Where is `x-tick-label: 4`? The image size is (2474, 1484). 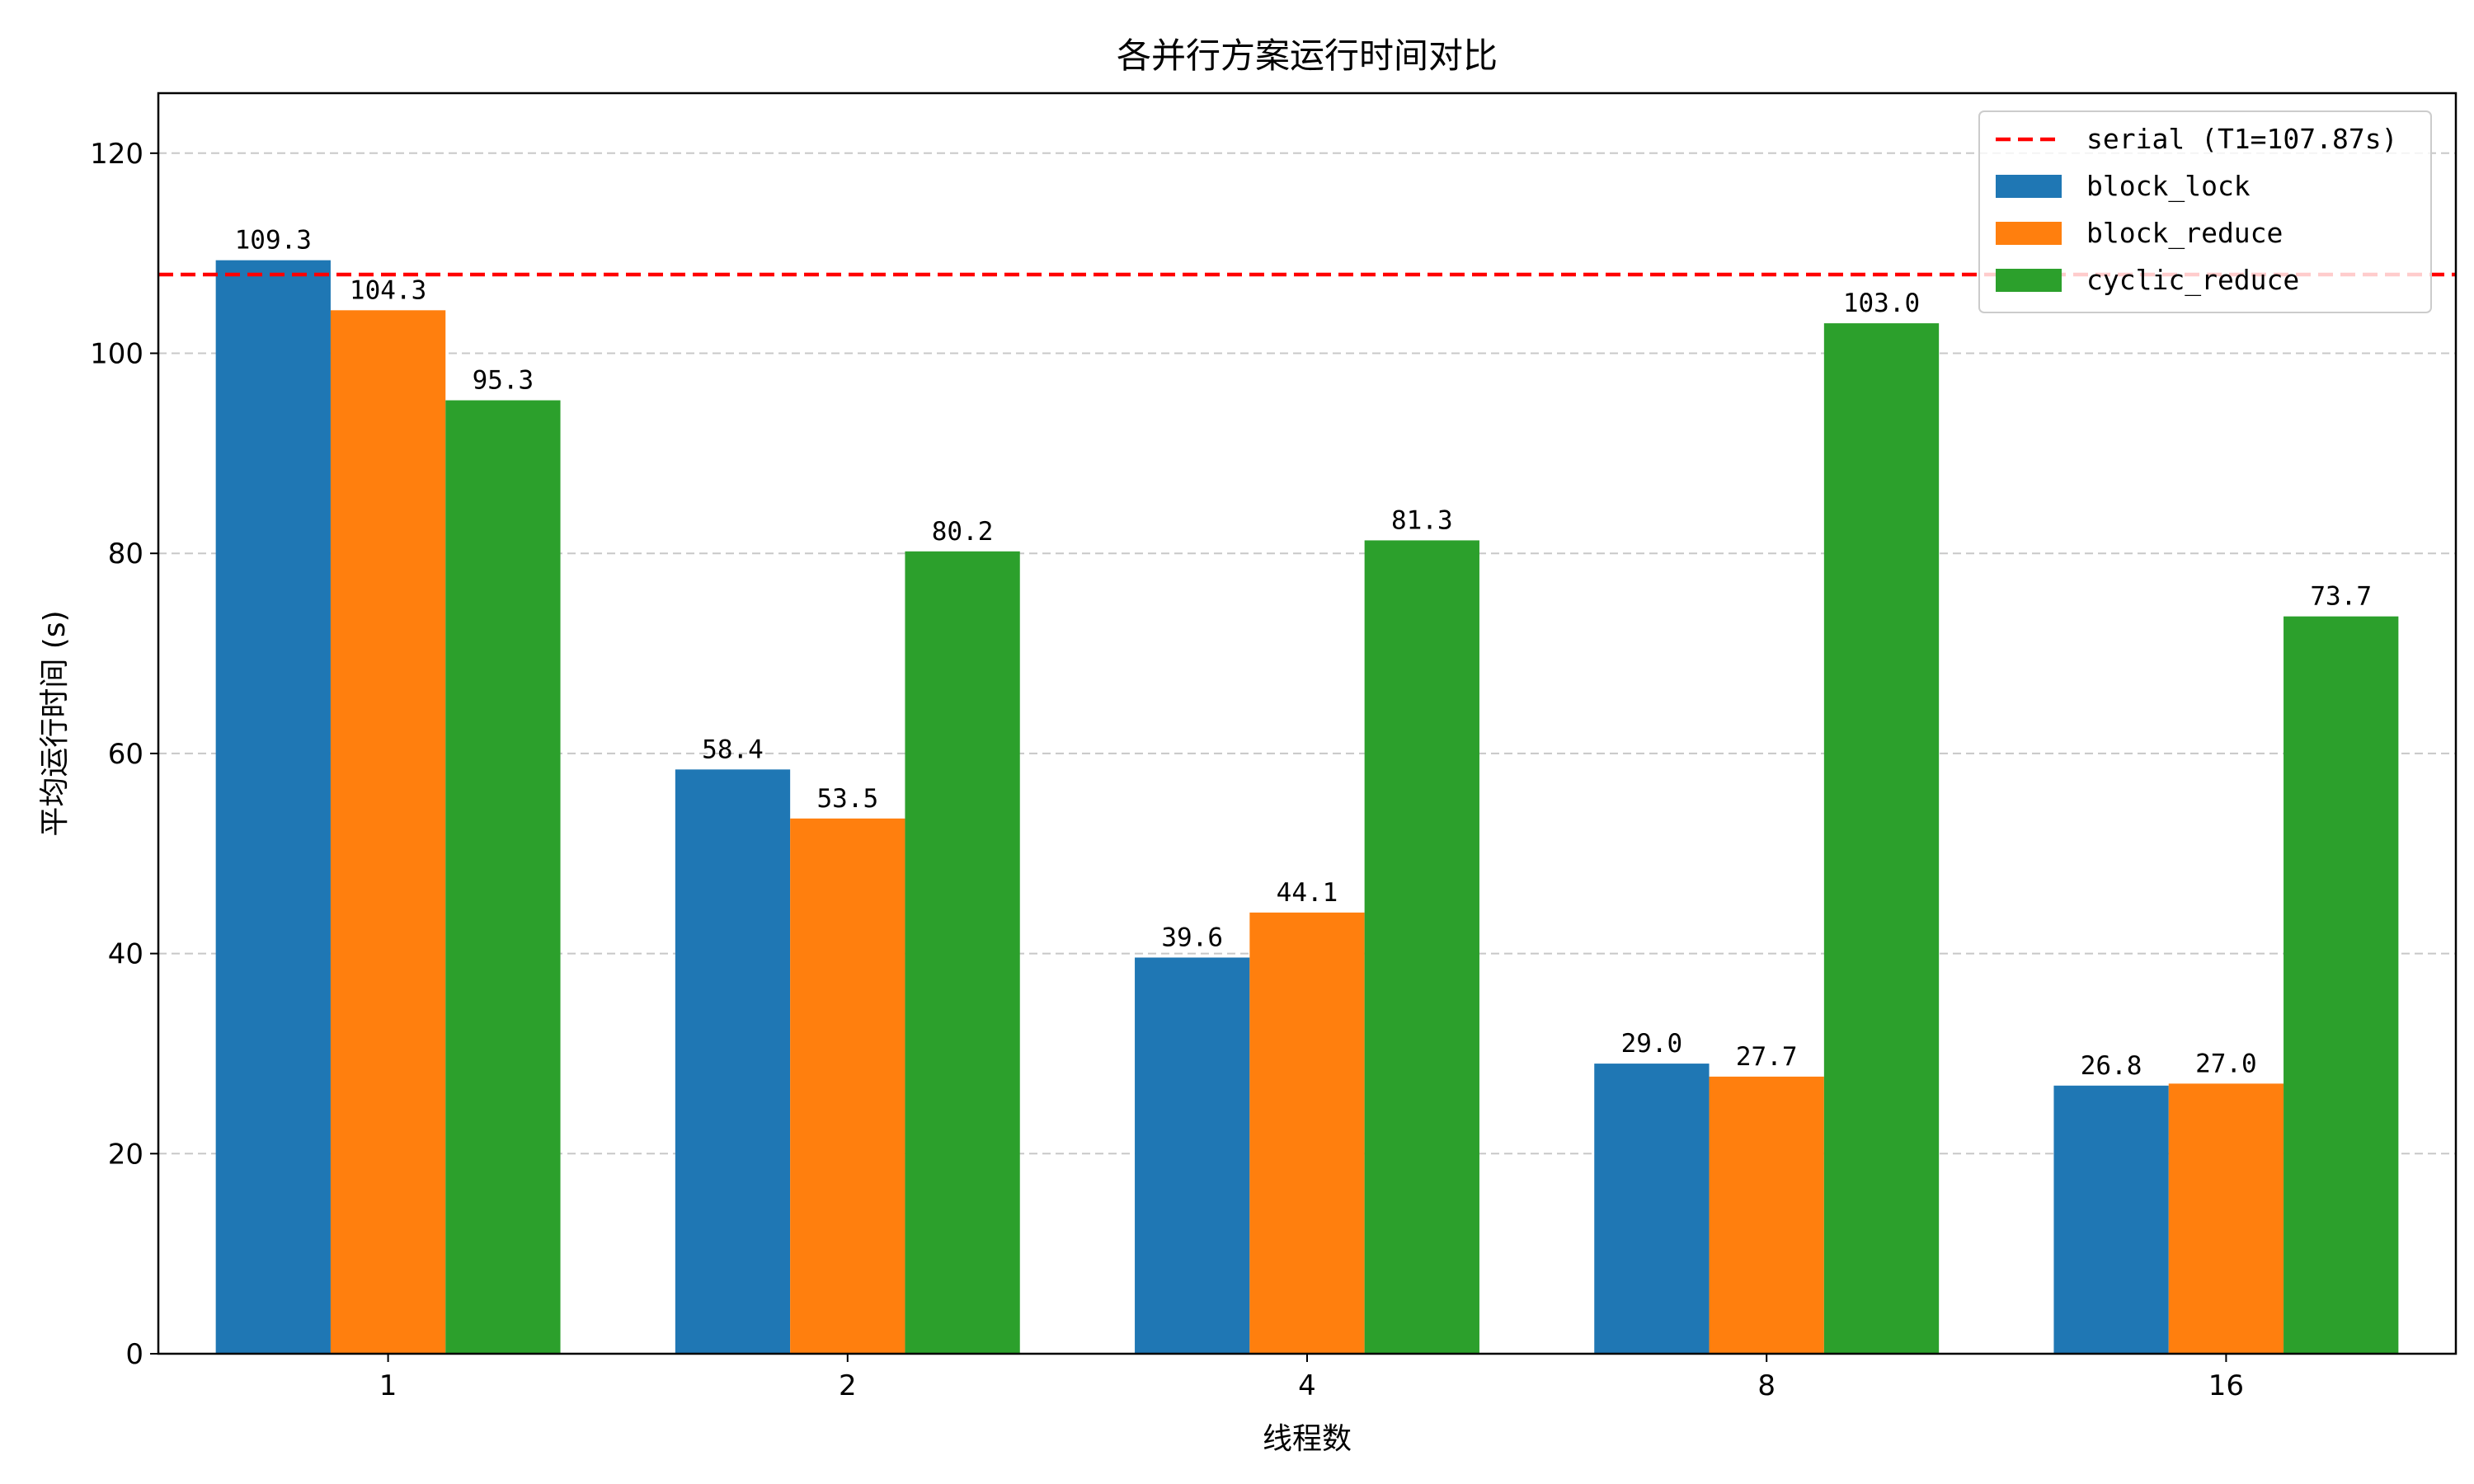
x-tick-label: 4 is located at coordinates (1307, 1385).